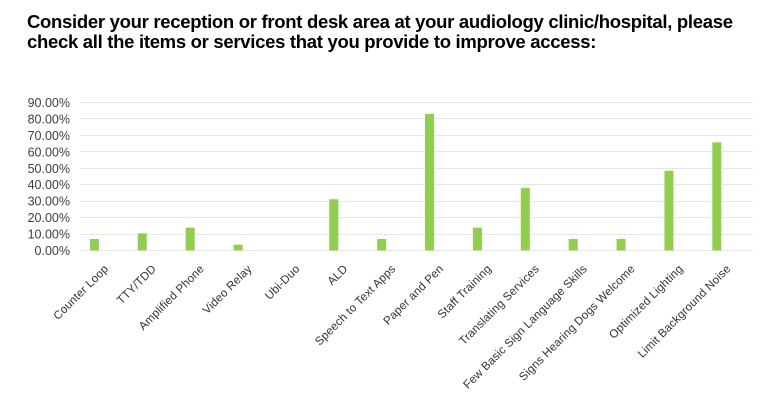 The width and height of the screenshot is (768, 417). I want to click on svg-text: 30.00%, so click(49, 202).